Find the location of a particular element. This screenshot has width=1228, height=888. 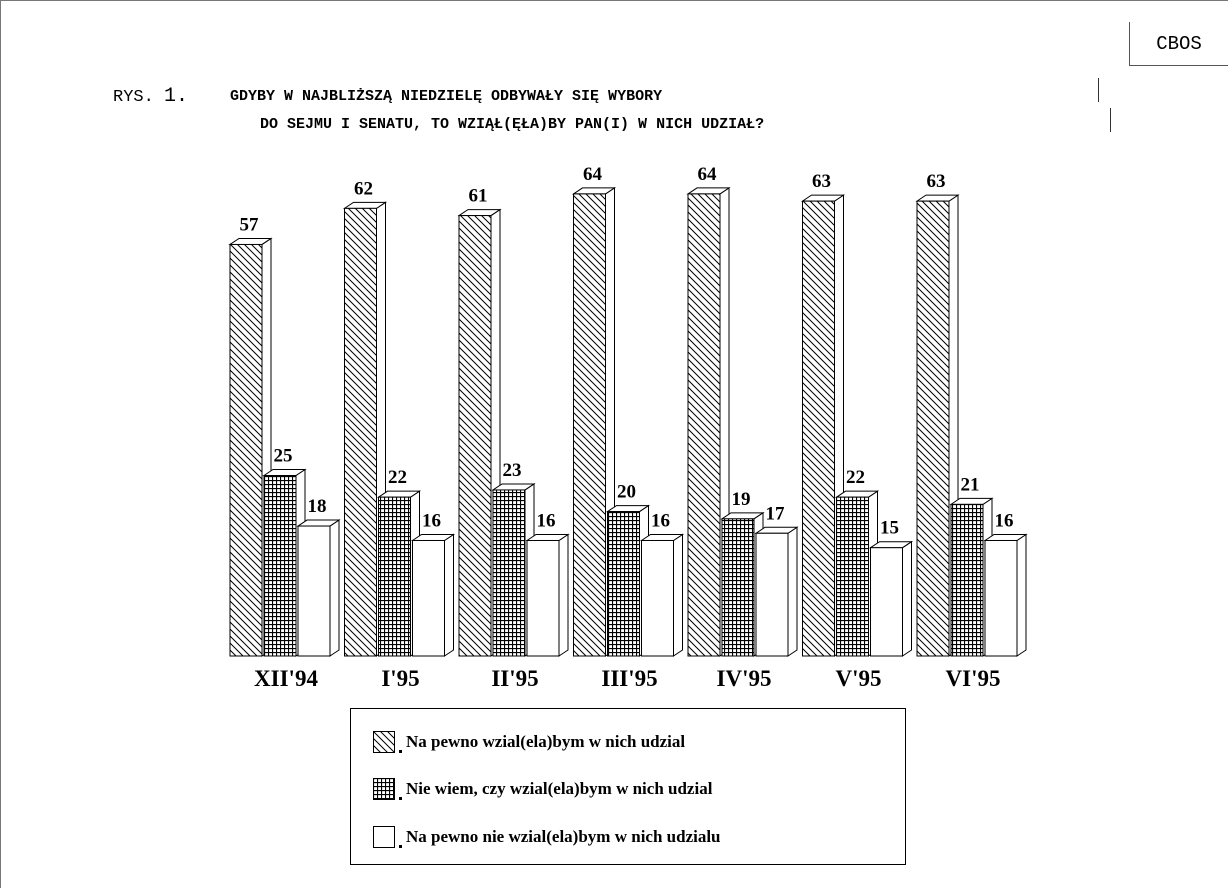

legend-label: Na pewno wzial(ela)bym w nich udzial is located at coordinates (546, 741).